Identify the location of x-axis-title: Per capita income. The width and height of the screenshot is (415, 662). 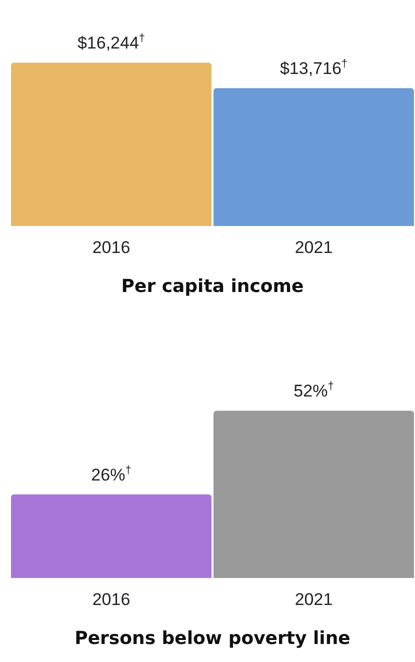
(212, 286).